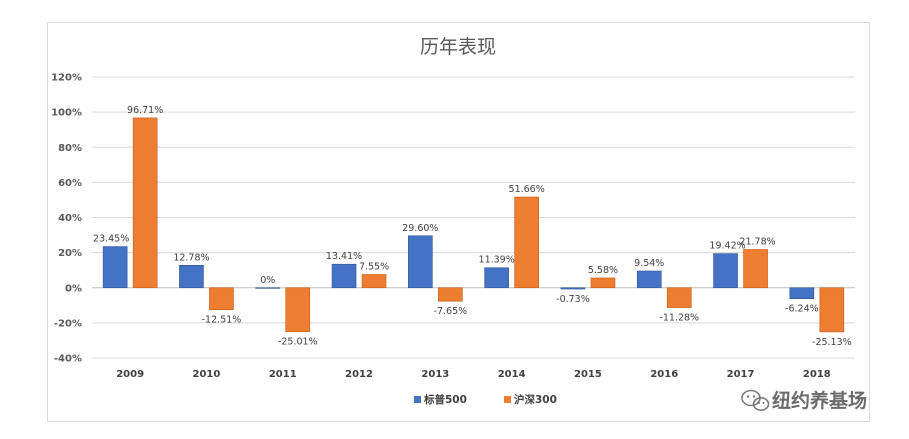 The image size is (909, 439). I want to click on data-label: 23.45%, so click(111, 239).